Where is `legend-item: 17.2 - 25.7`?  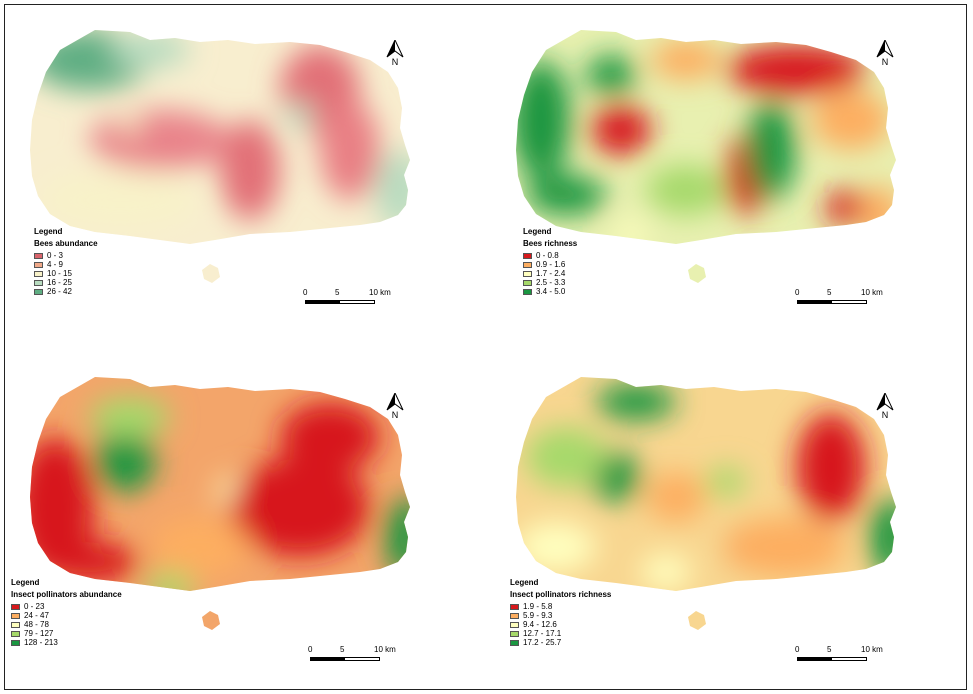
legend-item: 17.2 - 25.7 is located at coordinates (560, 642).